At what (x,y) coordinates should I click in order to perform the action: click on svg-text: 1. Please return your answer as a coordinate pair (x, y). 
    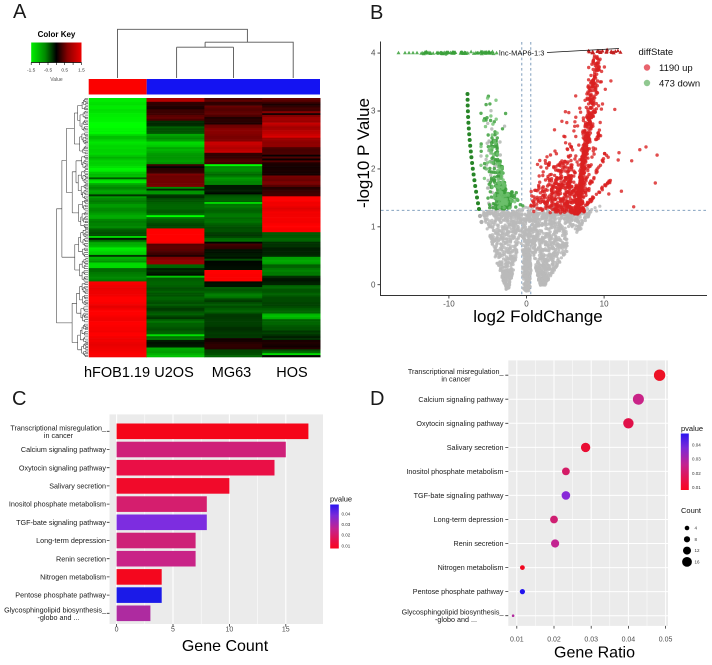
    Looking at the image, I should click on (373, 226).